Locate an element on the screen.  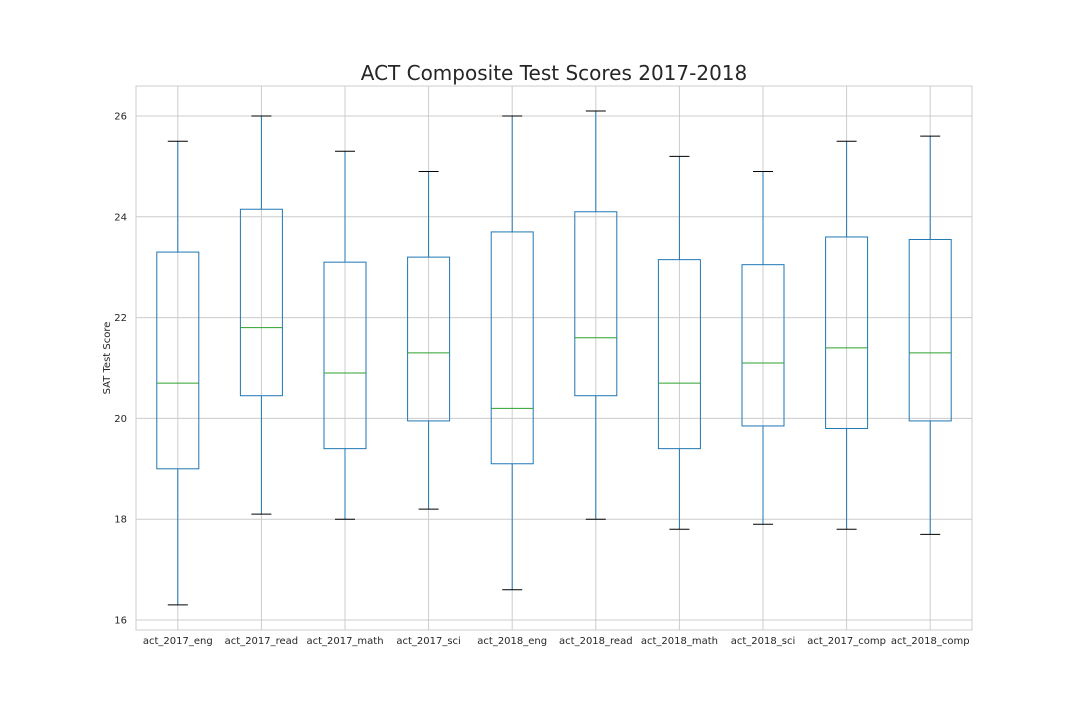
y-tick-label: 26 is located at coordinates (120, 117).